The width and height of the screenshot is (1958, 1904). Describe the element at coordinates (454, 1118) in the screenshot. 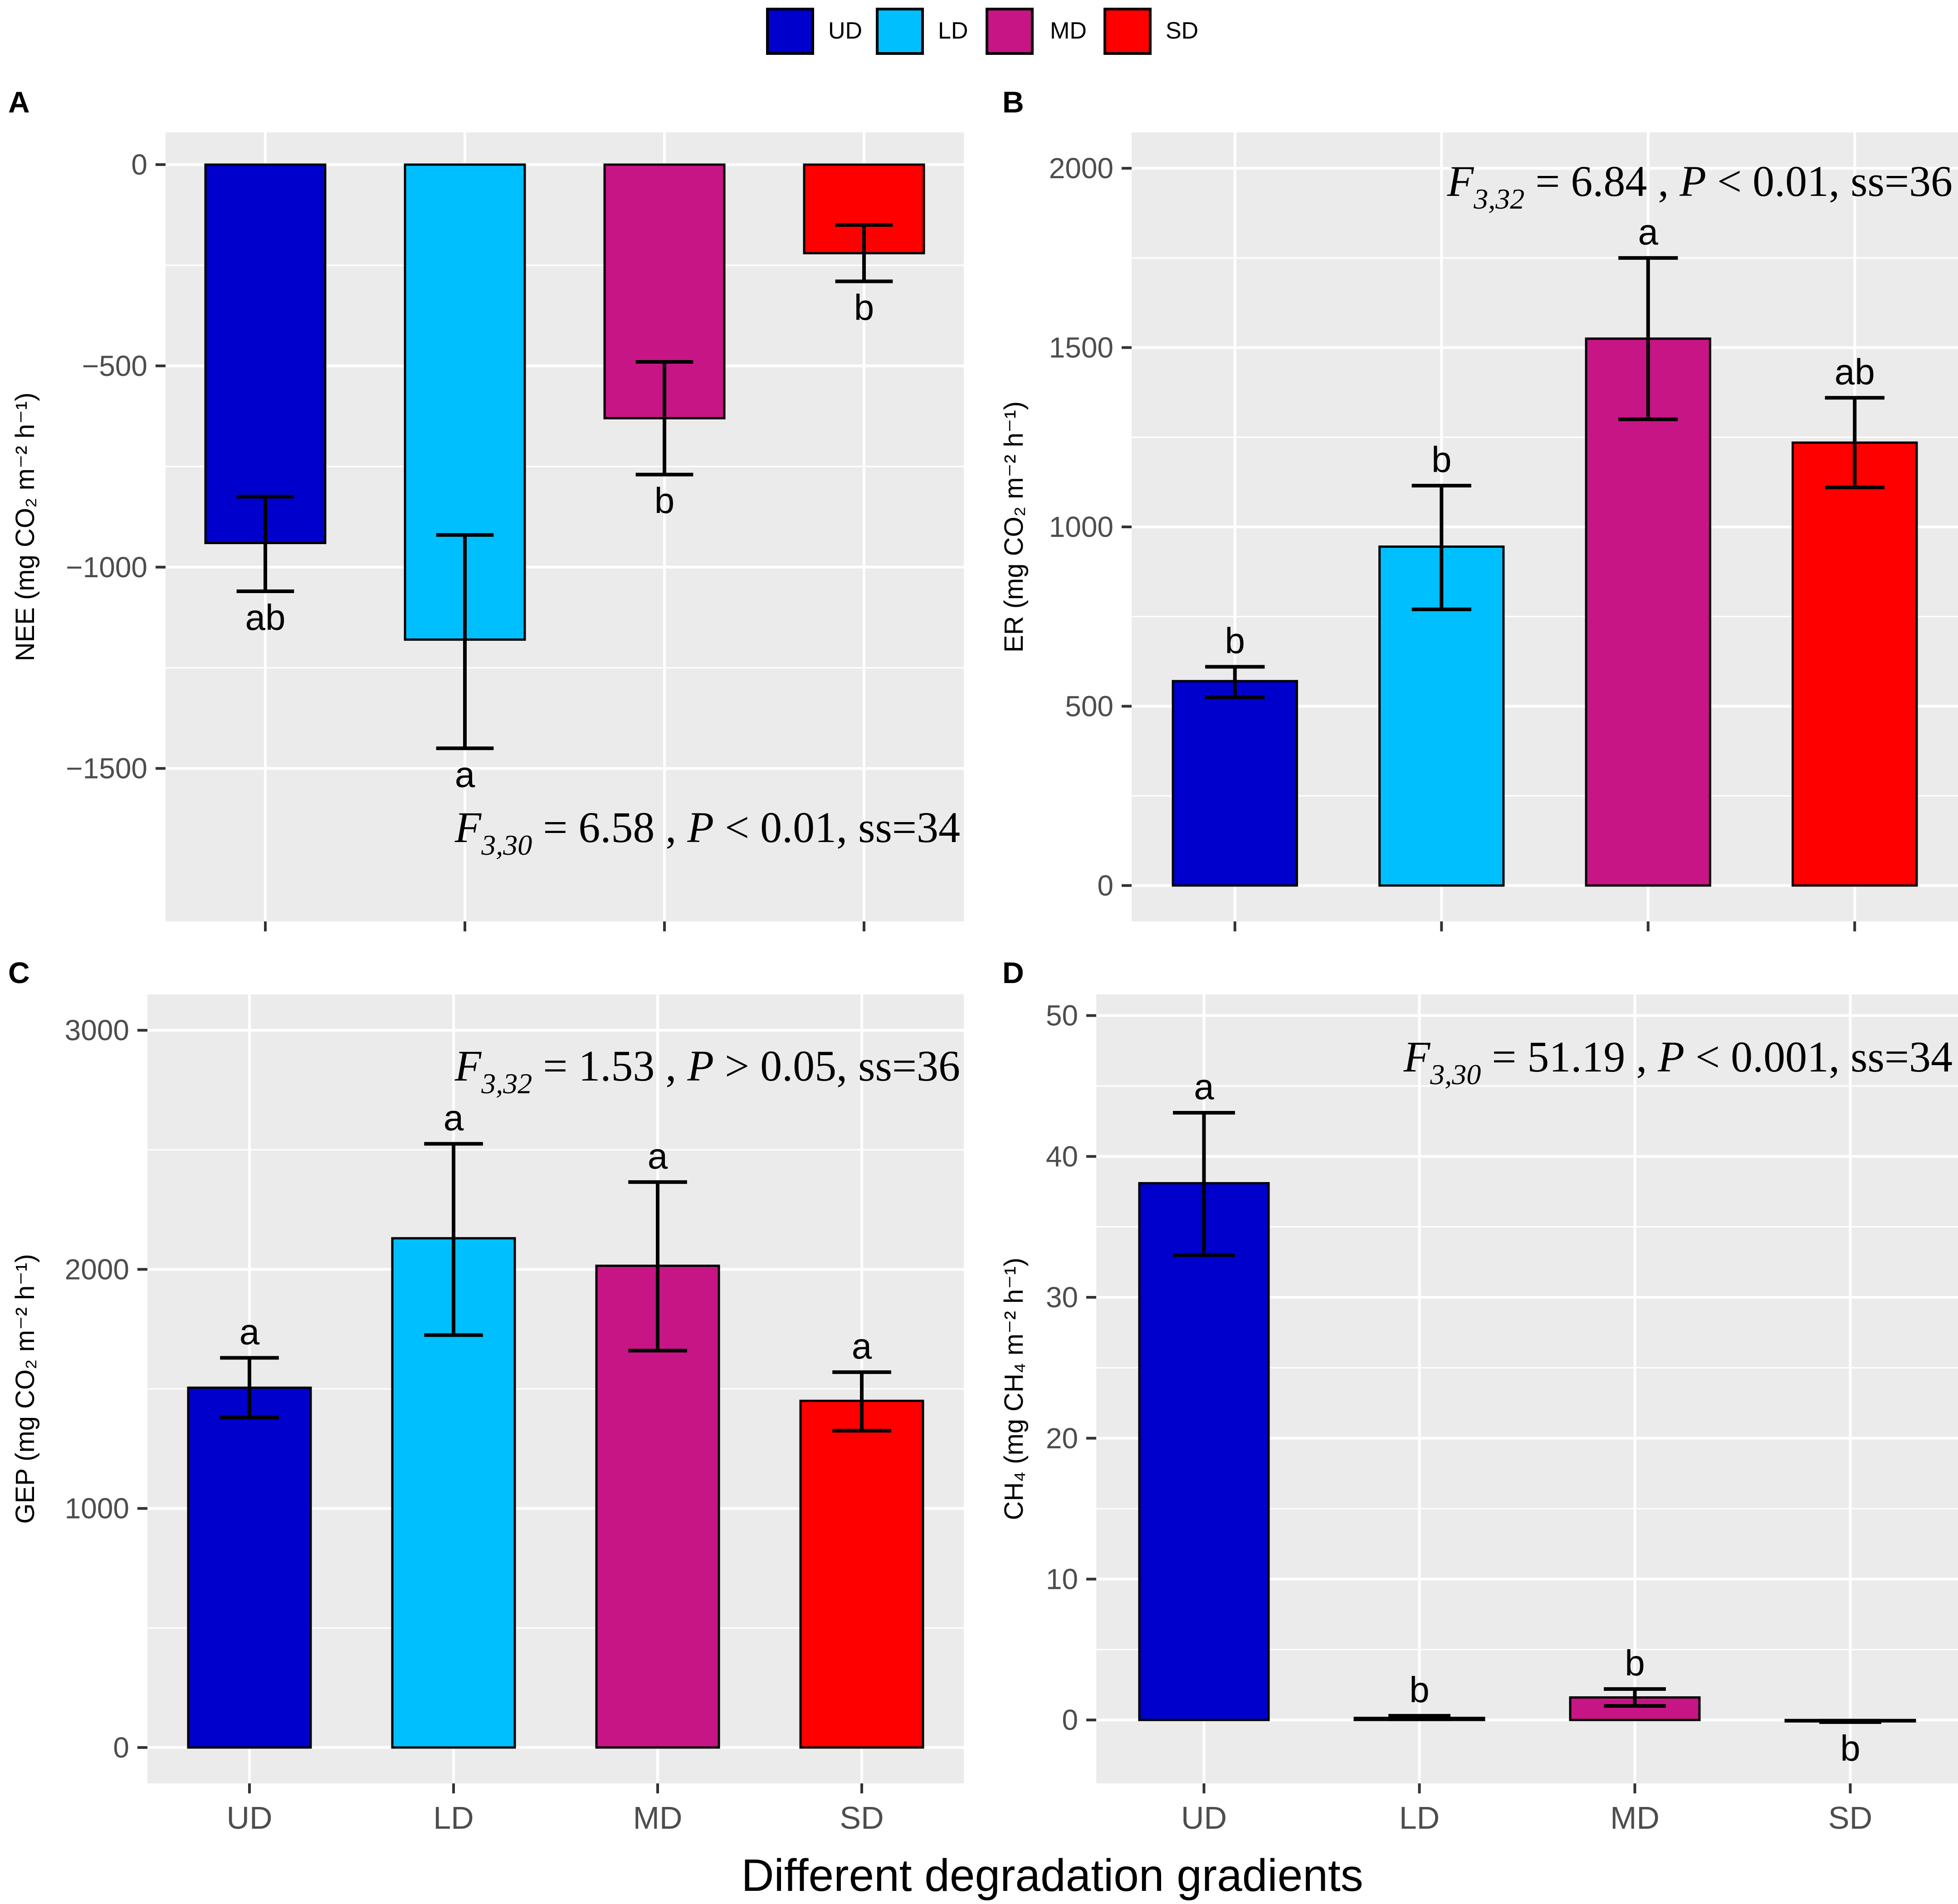

I see `significance-letter-c-ld: a` at that location.